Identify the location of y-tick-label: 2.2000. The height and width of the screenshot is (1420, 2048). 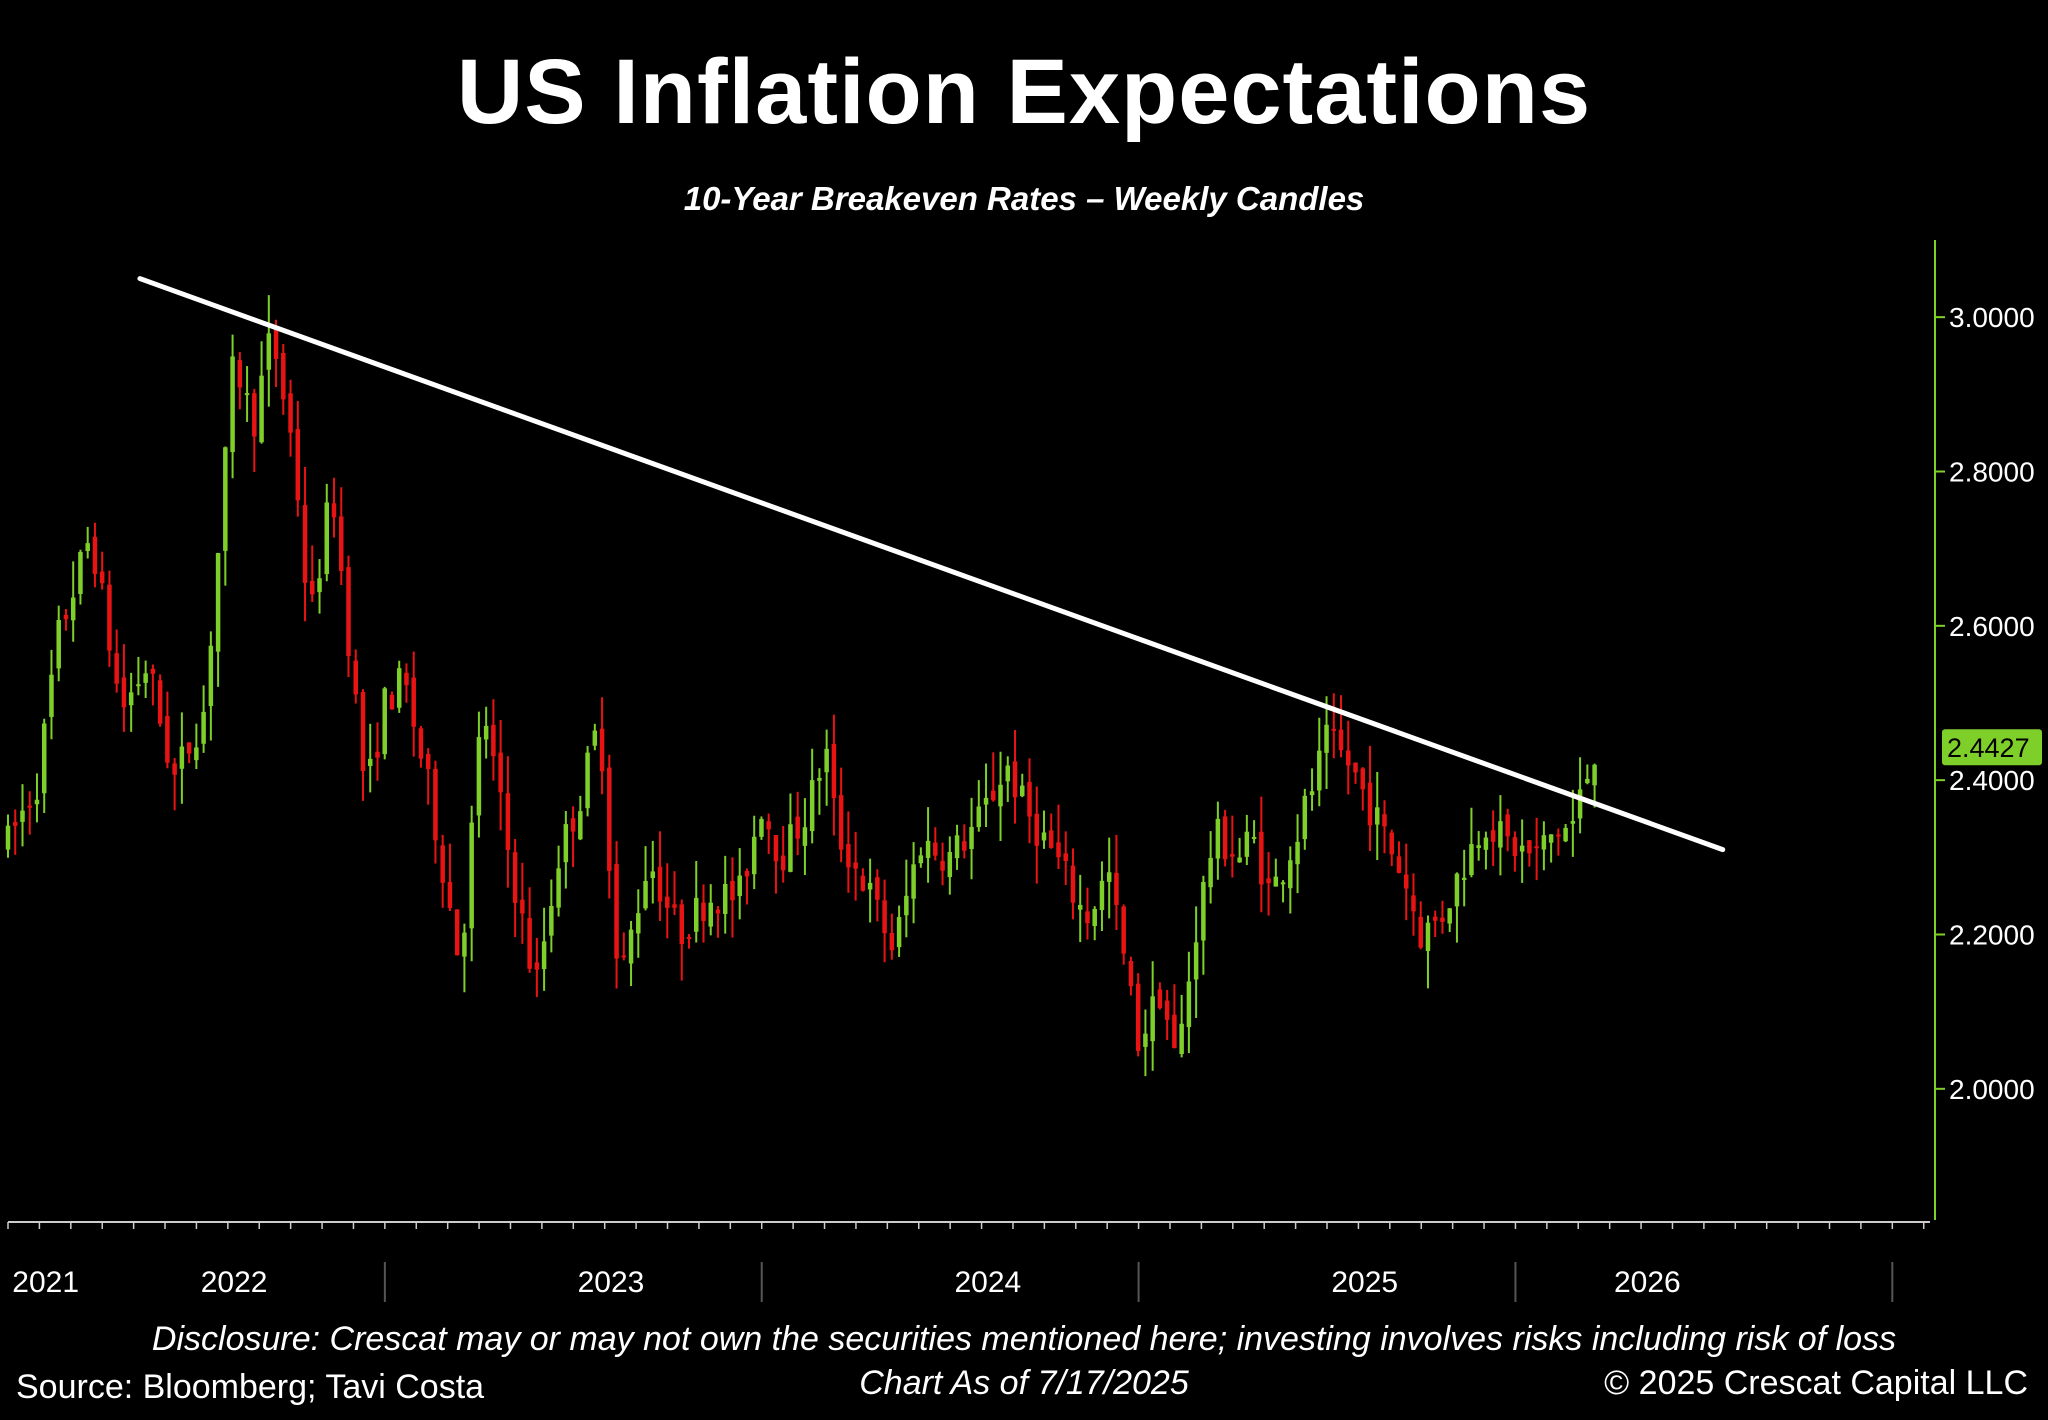
(1992, 934).